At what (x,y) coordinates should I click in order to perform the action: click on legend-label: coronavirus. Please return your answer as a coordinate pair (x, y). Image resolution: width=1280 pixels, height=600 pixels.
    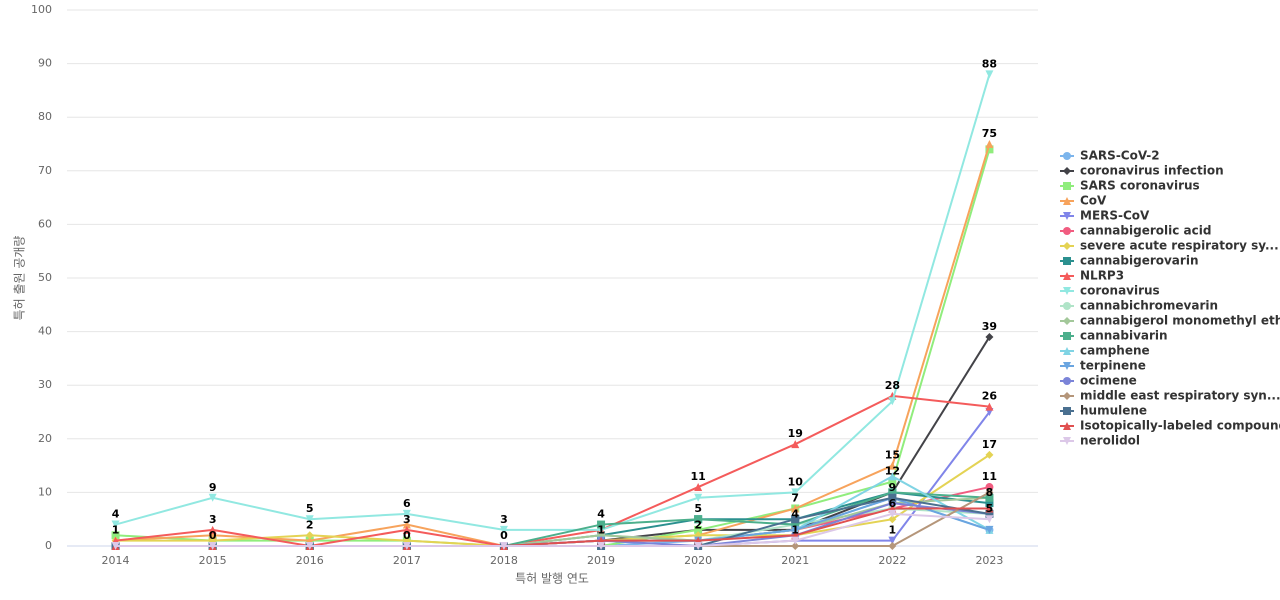
    Looking at the image, I should click on (1120, 291).